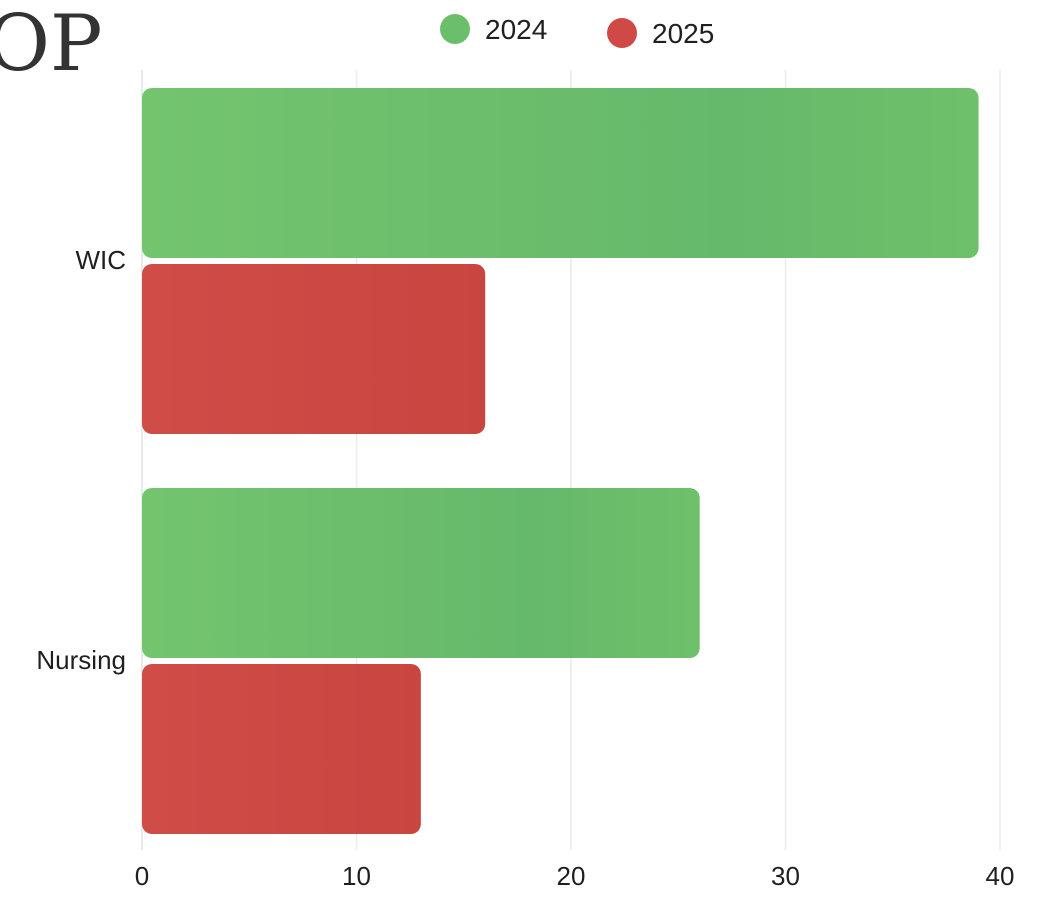 The height and width of the screenshot is (901, 1044). Describe the element at coordinates (455, 29) in the screenshot. I see `legend-swatch-2024` at that location.